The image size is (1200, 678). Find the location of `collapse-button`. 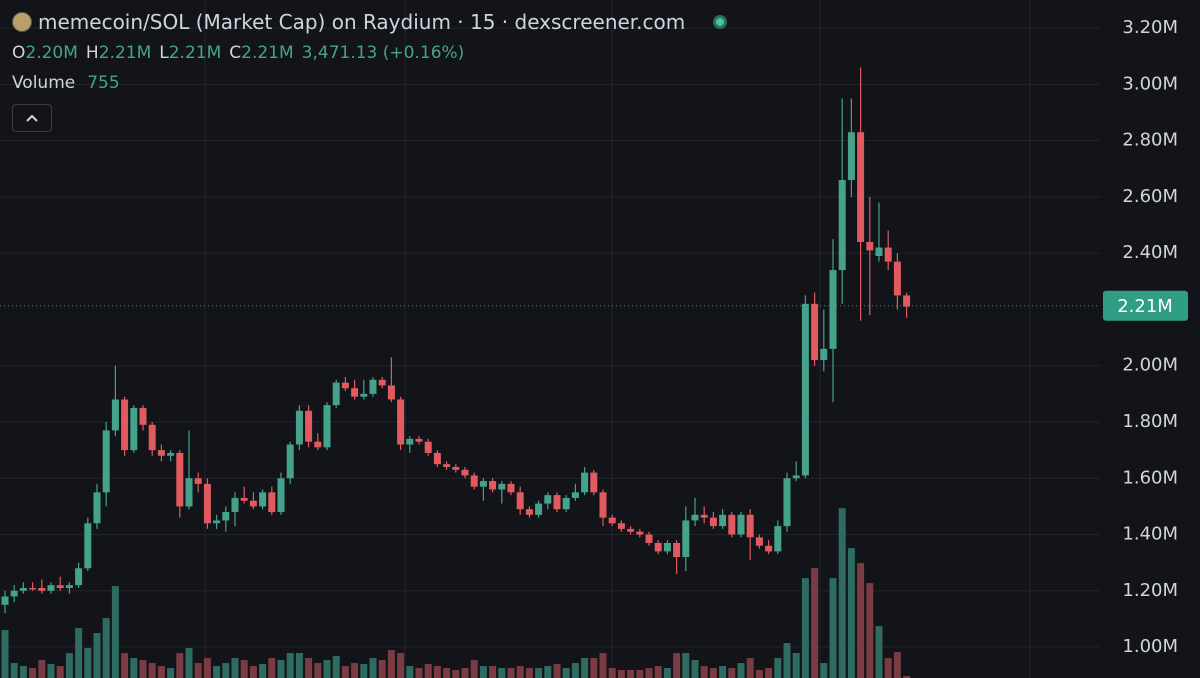

collapse-button is located at coordinates (32, 118).